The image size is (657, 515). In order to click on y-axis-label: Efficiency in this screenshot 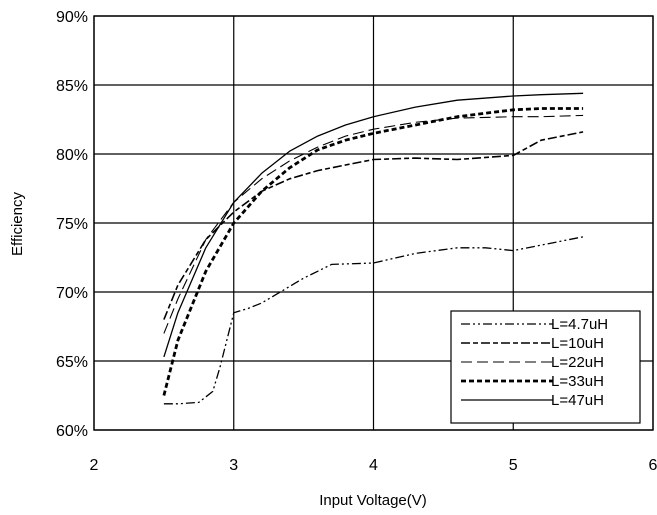, I will do `click(17, 224)`.